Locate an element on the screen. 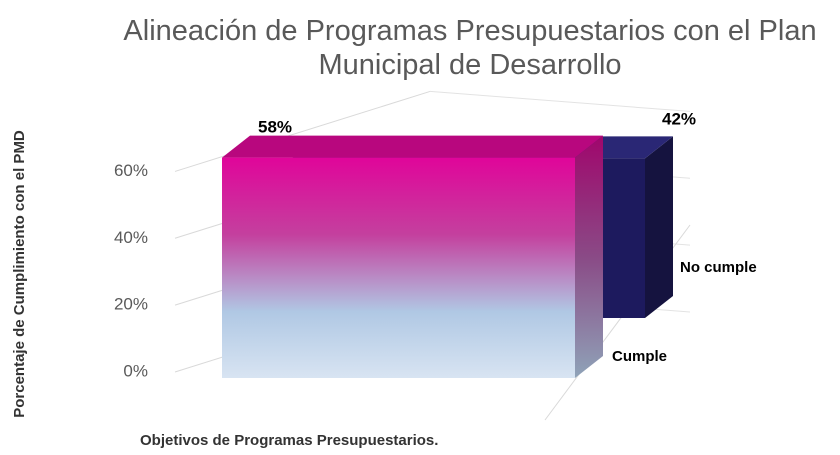 This screenshot has height=455, width=840. bar-top is located at coordinates (412, 146).